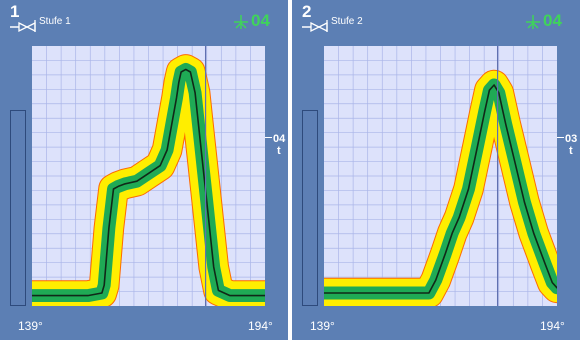 The height and width of the screenshot is (340, 580). I want to click on stage-label: Stufe 1, so click(55, 21).